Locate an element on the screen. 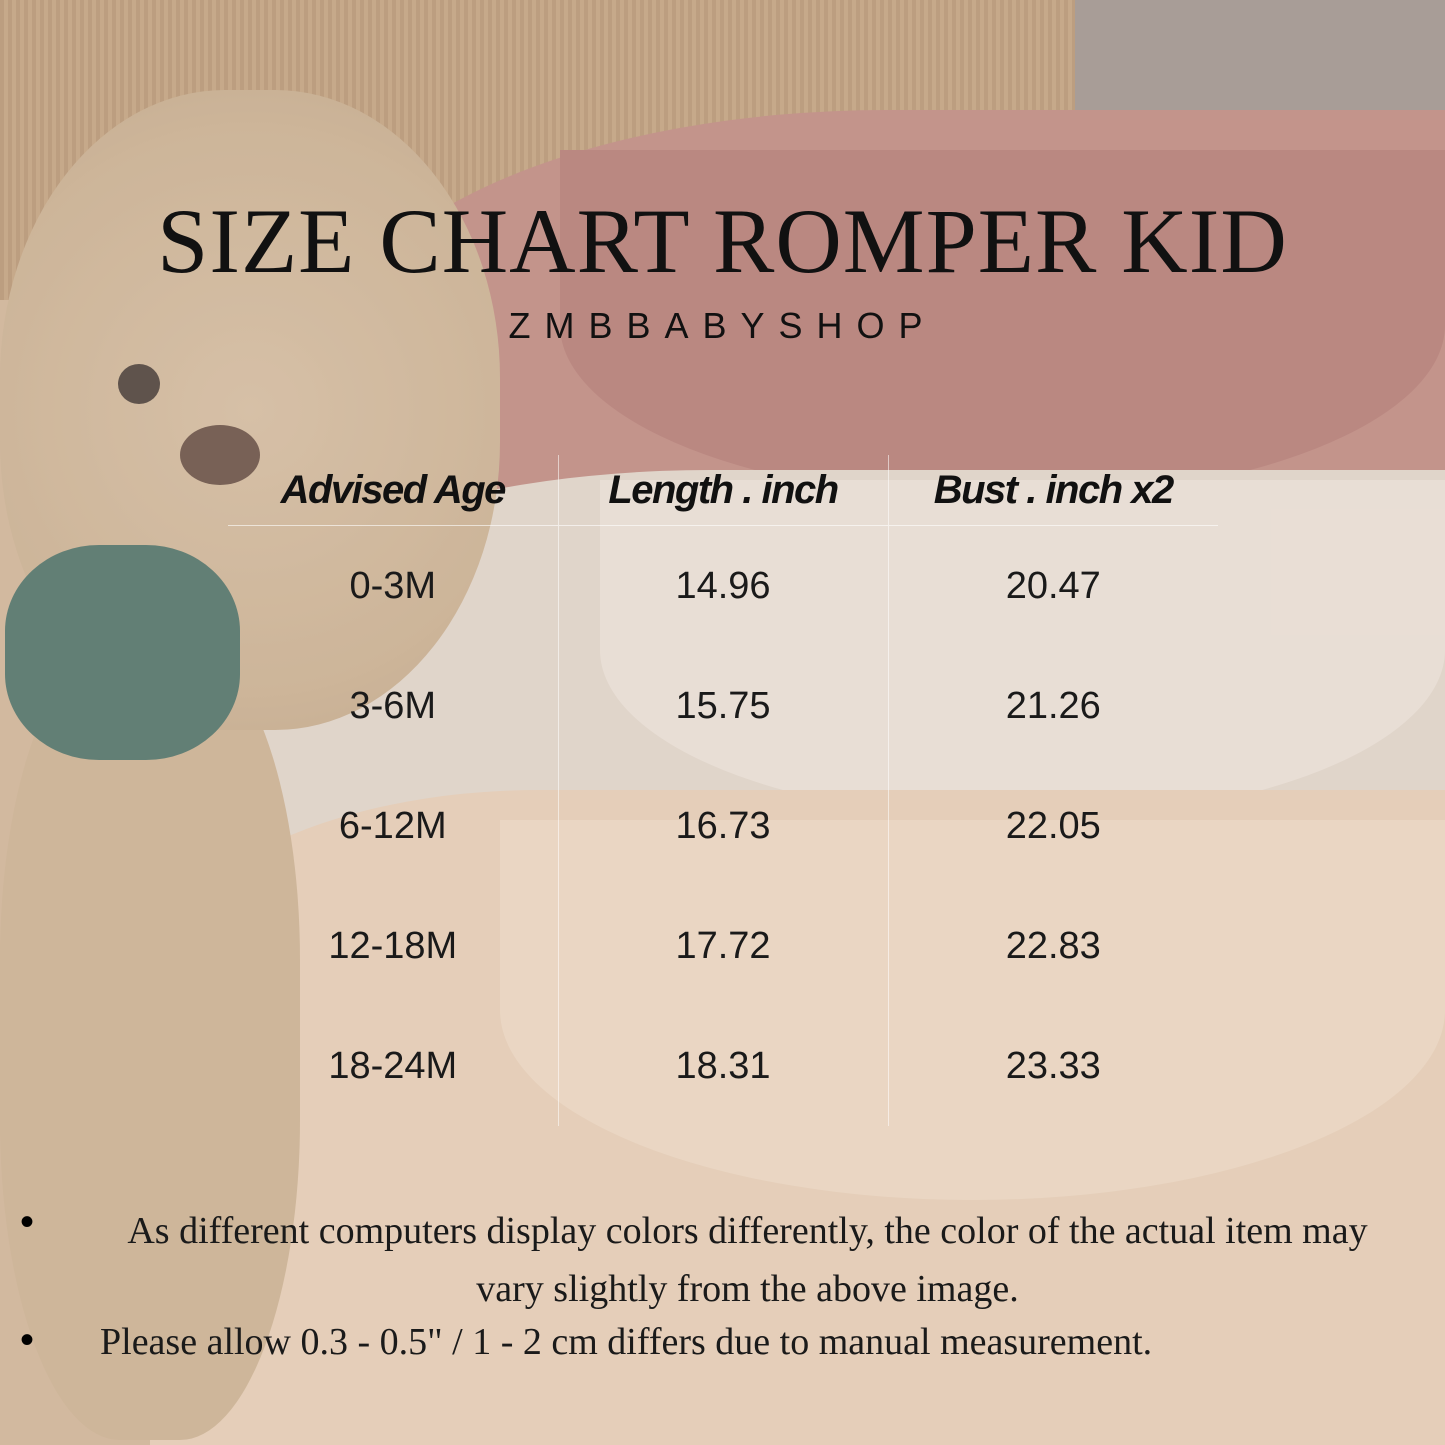  table-row: 6-12M 16.73 22.05 is located at coordinates (723, 826).